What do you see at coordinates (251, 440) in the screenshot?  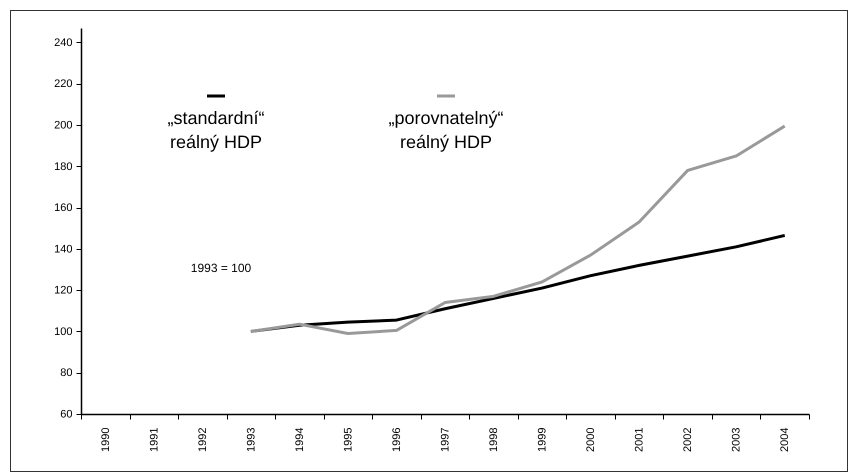 I see `x-tick-label: 1993` at bounding box center [251, 440].